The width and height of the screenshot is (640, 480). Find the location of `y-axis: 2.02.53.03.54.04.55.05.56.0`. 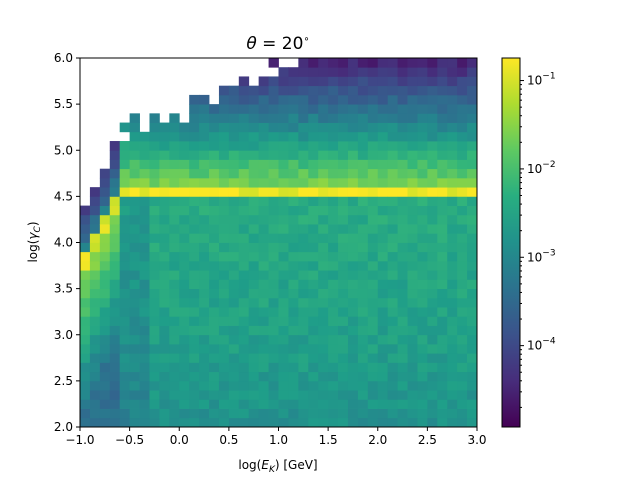

y-axis: 2.02.53.03.54.04.55.05.56.0 is located at coordinates (67, 242).